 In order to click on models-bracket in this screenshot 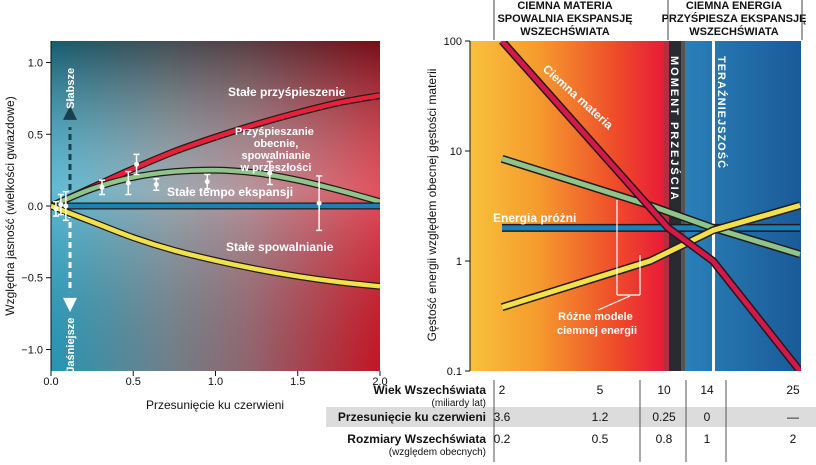, I will do `click(619, 255)`.